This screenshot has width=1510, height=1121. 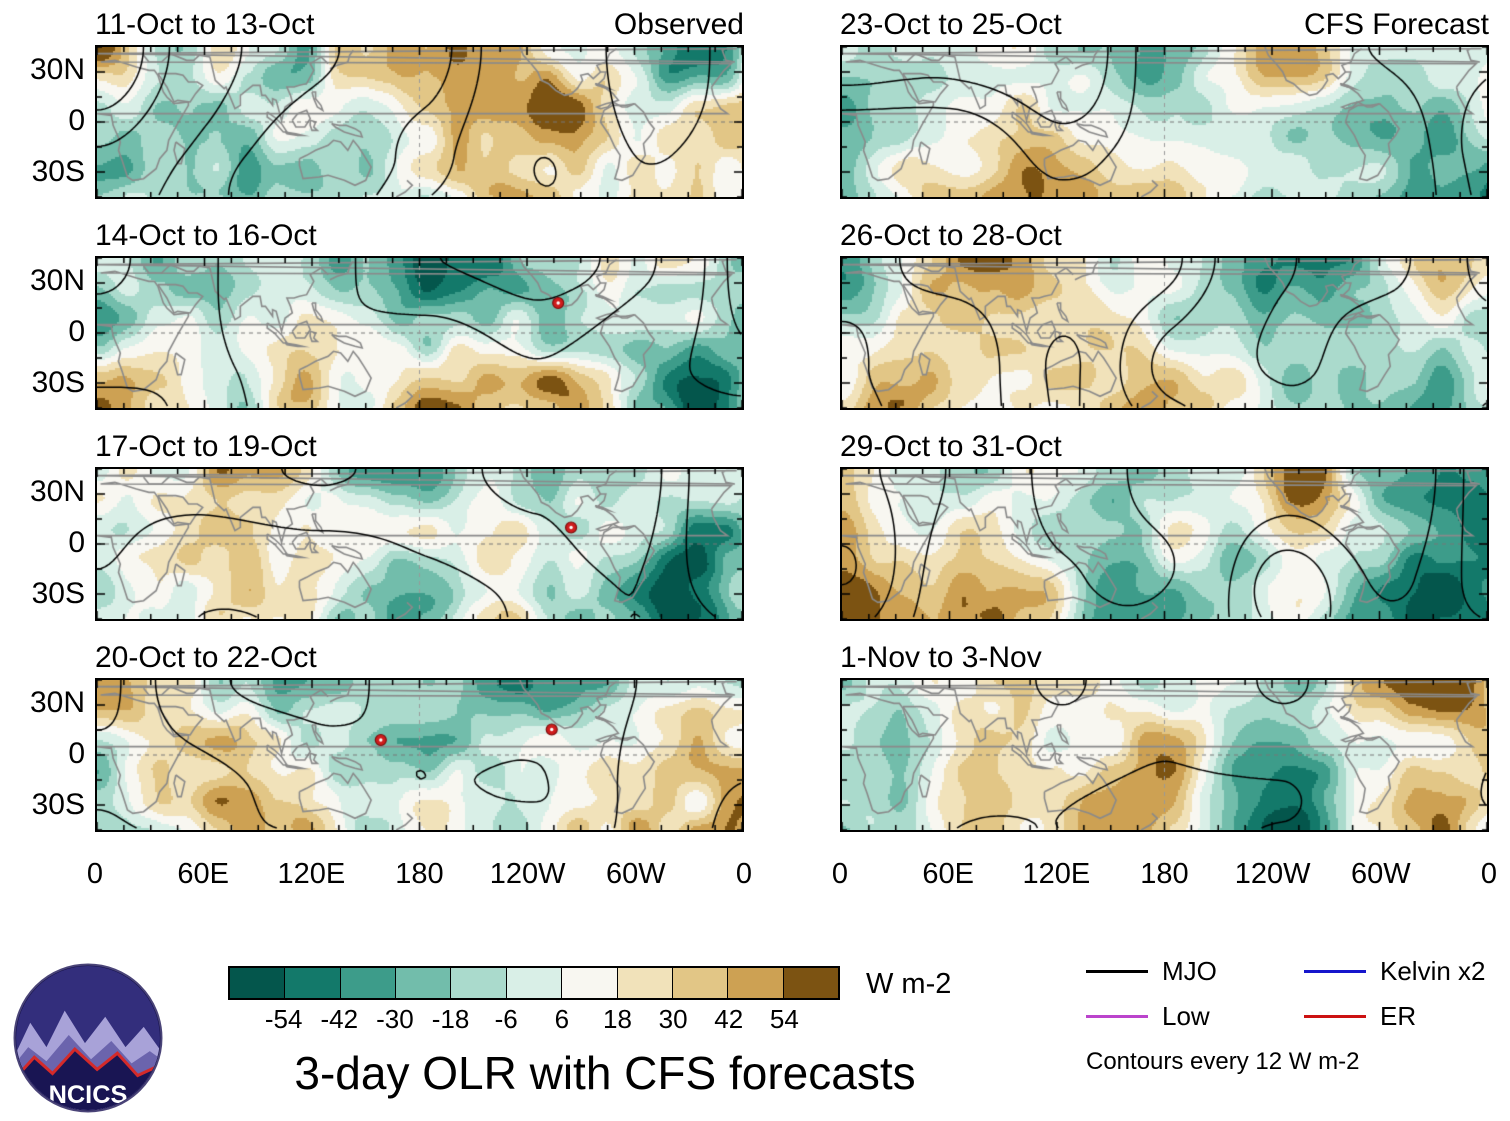 I want to click on logo-red-line, so click(x=88, y=1065).